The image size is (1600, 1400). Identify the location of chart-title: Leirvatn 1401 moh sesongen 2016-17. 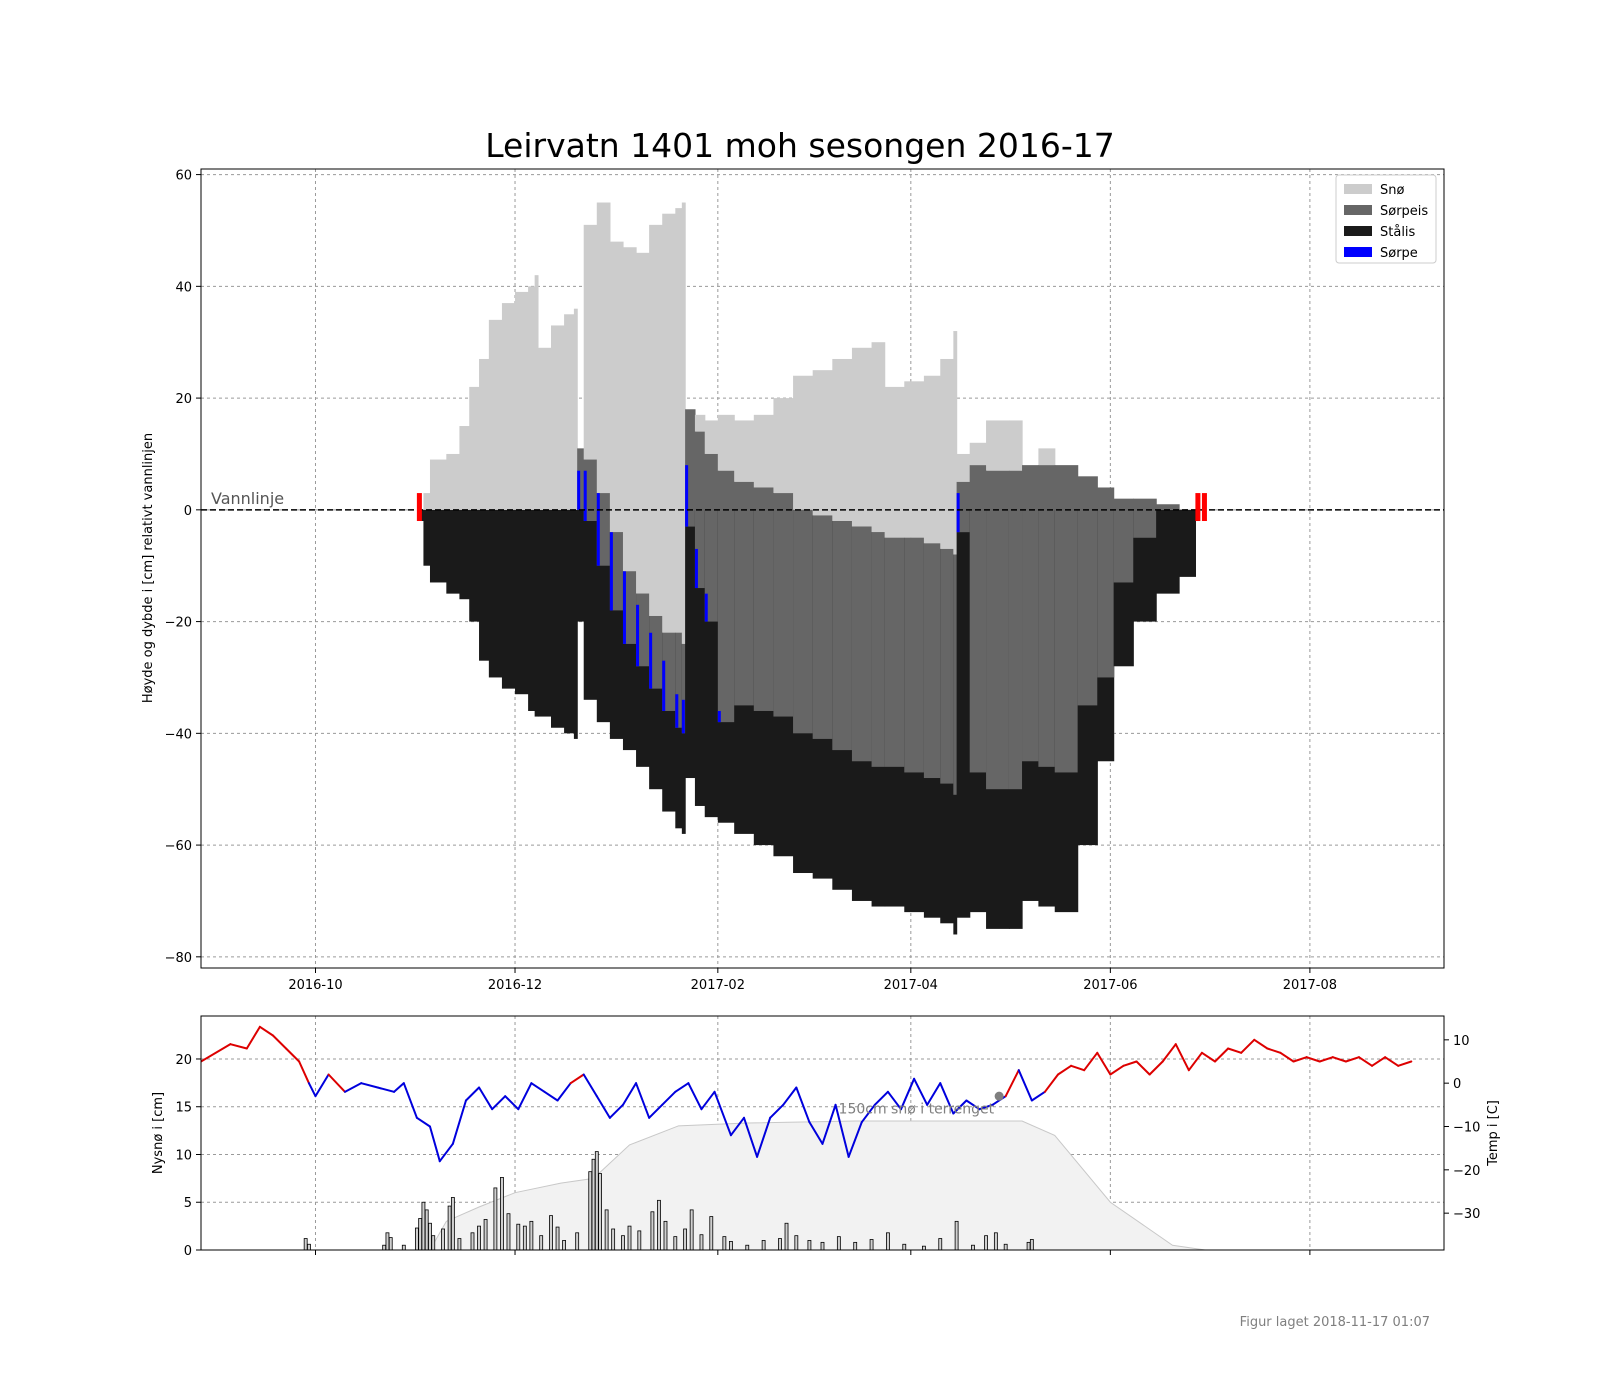
(800, 145).